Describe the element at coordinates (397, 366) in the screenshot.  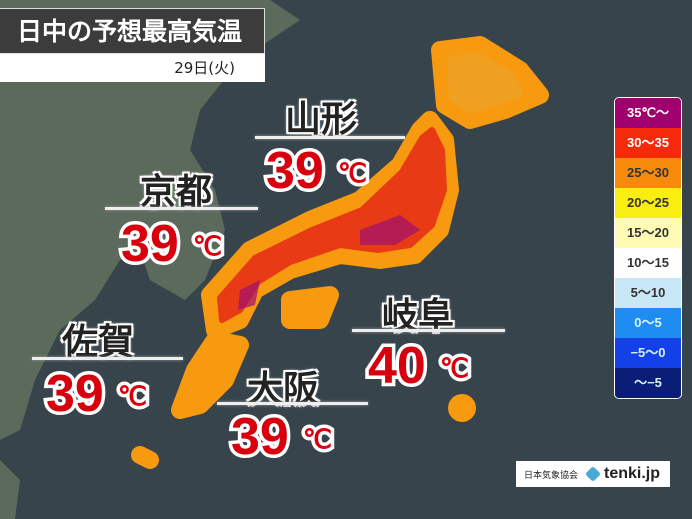
I see `temp-value: 40` at that location.